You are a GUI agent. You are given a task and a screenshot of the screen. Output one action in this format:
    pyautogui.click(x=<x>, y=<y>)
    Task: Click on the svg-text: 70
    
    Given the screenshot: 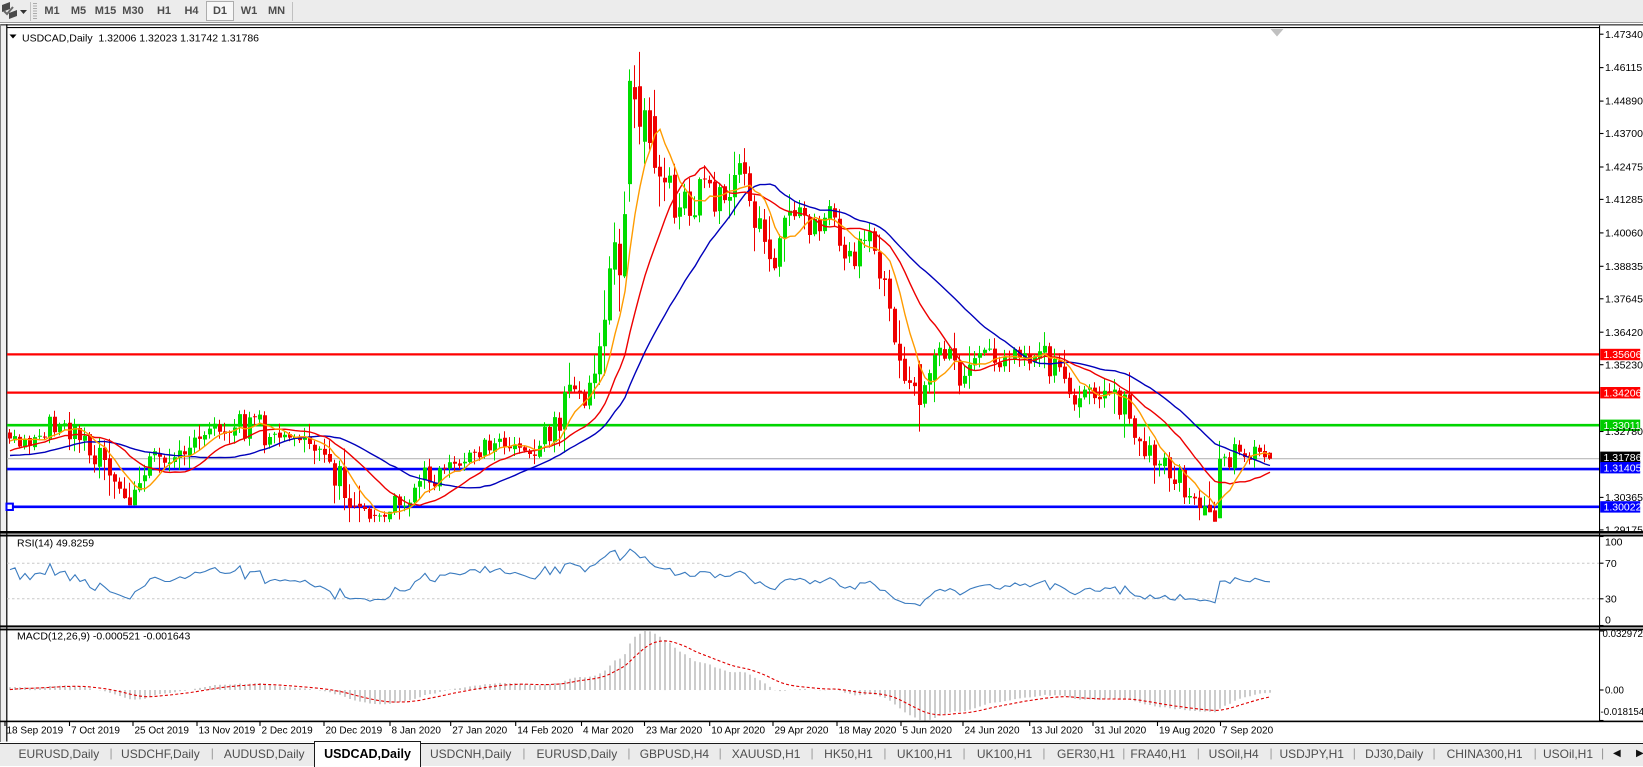 What is the action you would take?
    pyautogui.click(x=1611, y=564)
    